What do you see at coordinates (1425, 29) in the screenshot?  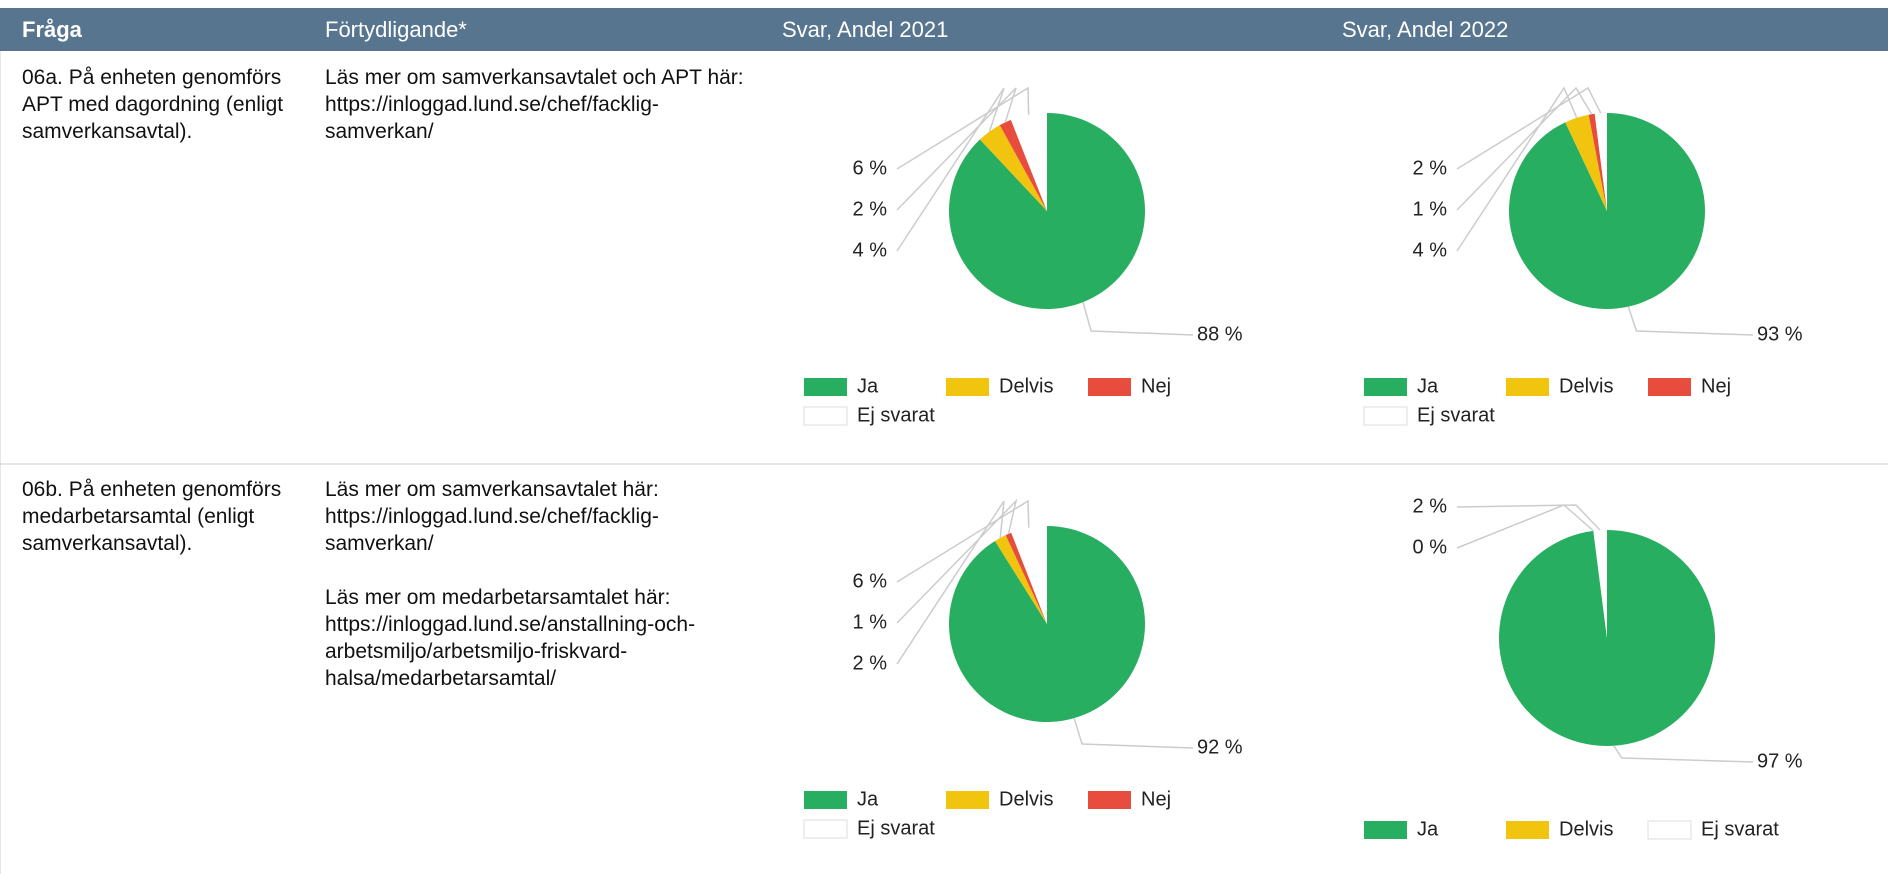 I see `header-cell: Svar, Andel 2022` at bounding box center [1425, 29].